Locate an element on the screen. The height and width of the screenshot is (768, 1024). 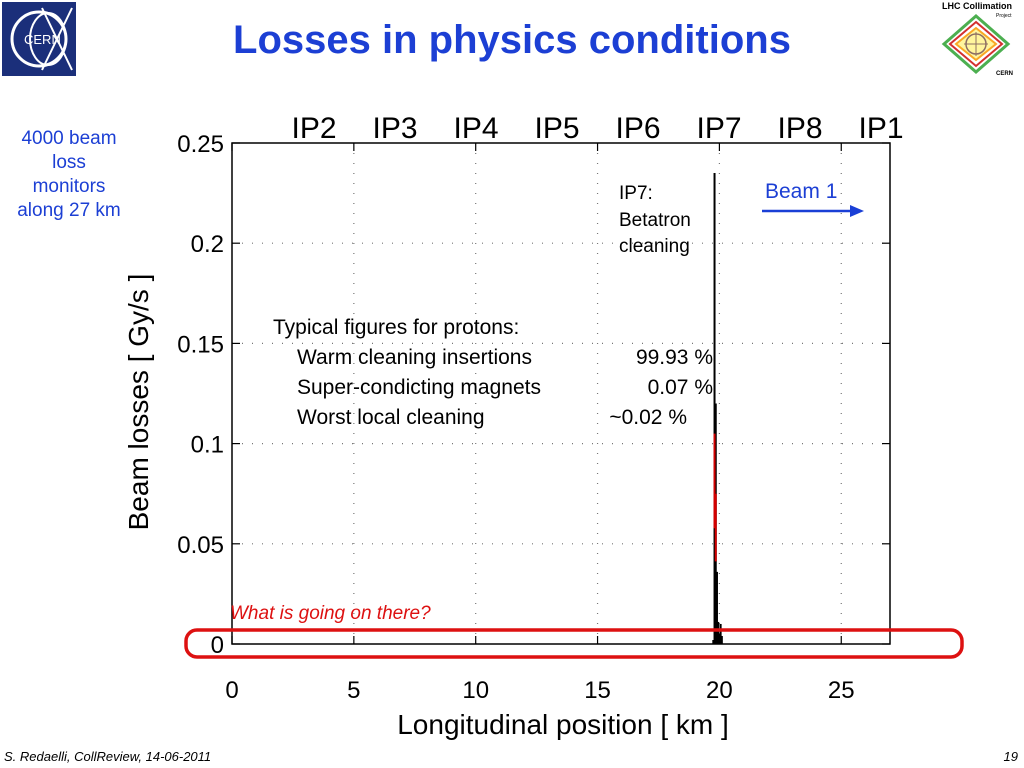
typical-figures-title: Typical figures for protons: is located at coordinates (396, 327).